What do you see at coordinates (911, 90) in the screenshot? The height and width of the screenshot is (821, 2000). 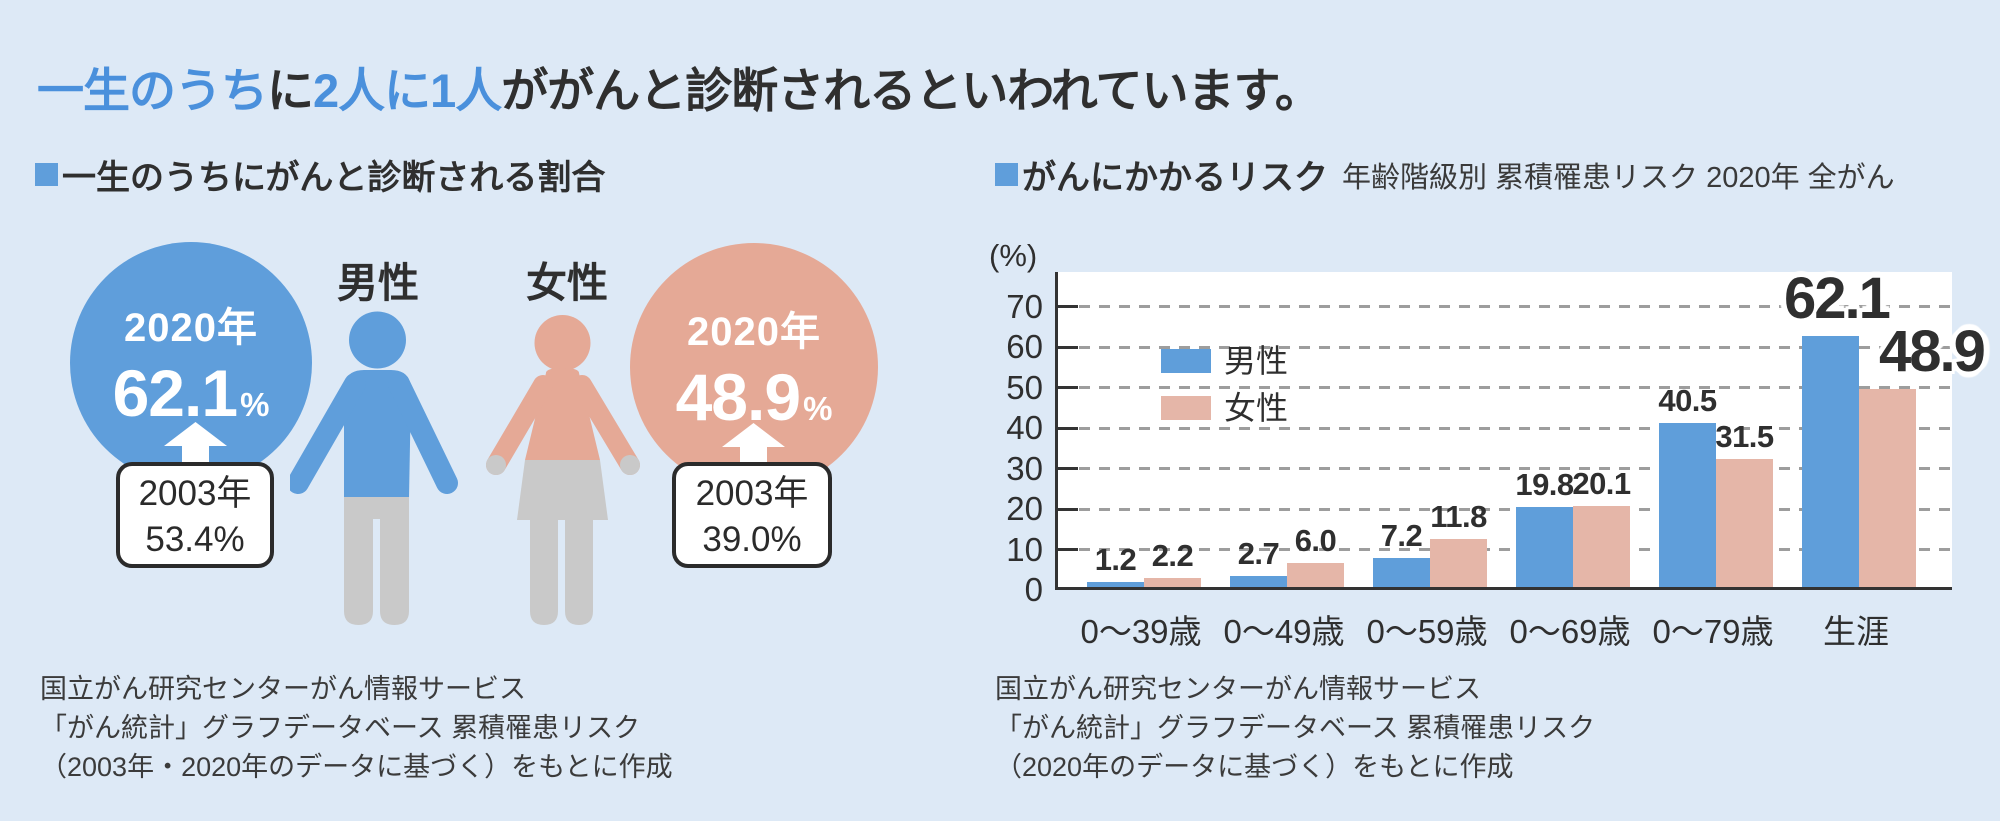 I see `title-segment-4: ががんと診断されるといわれています。` at bounding box center [911, 90].